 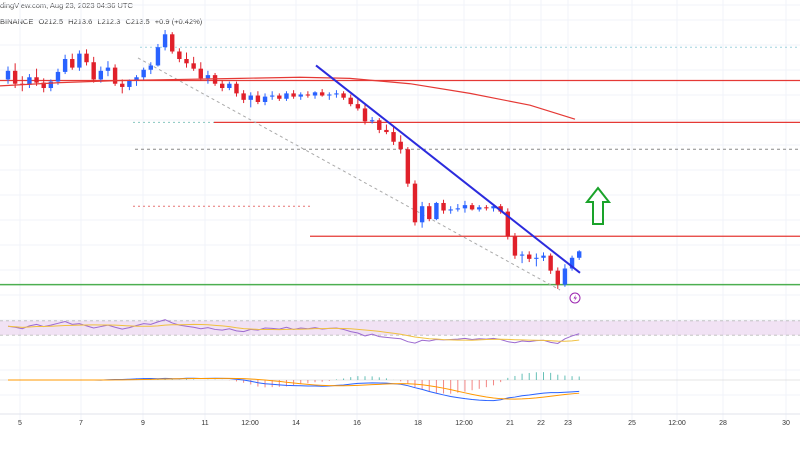 What do you see at coordinates (20, 423) in the screenshot?
I see `x-tick-label: 5` at bounding box center [20, 423].